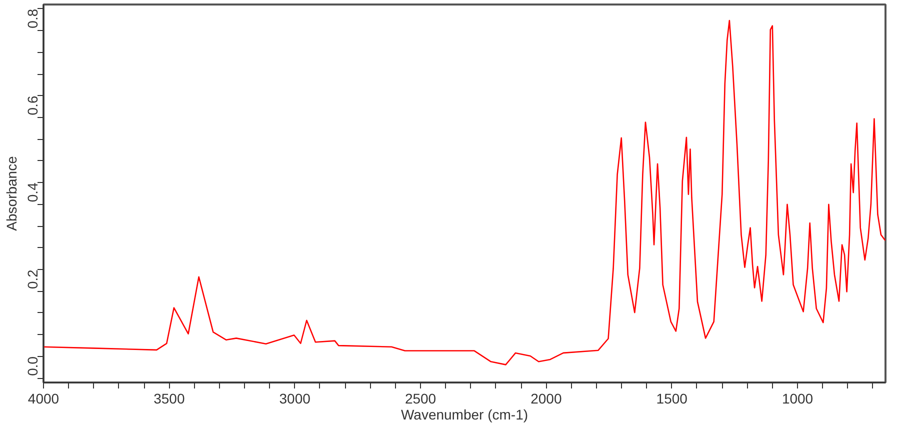 The image size is (900, 425). I want to click on x-tick-label: 1500, so click(672, 398).